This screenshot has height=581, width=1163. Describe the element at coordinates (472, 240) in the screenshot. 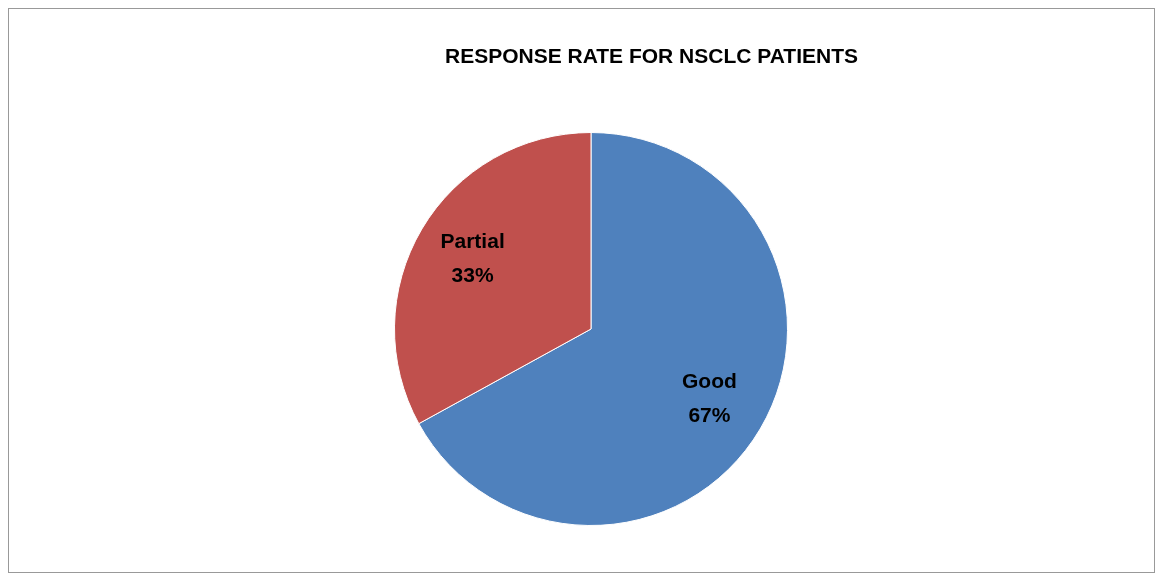

I see `slice-label: Partial` at that location.